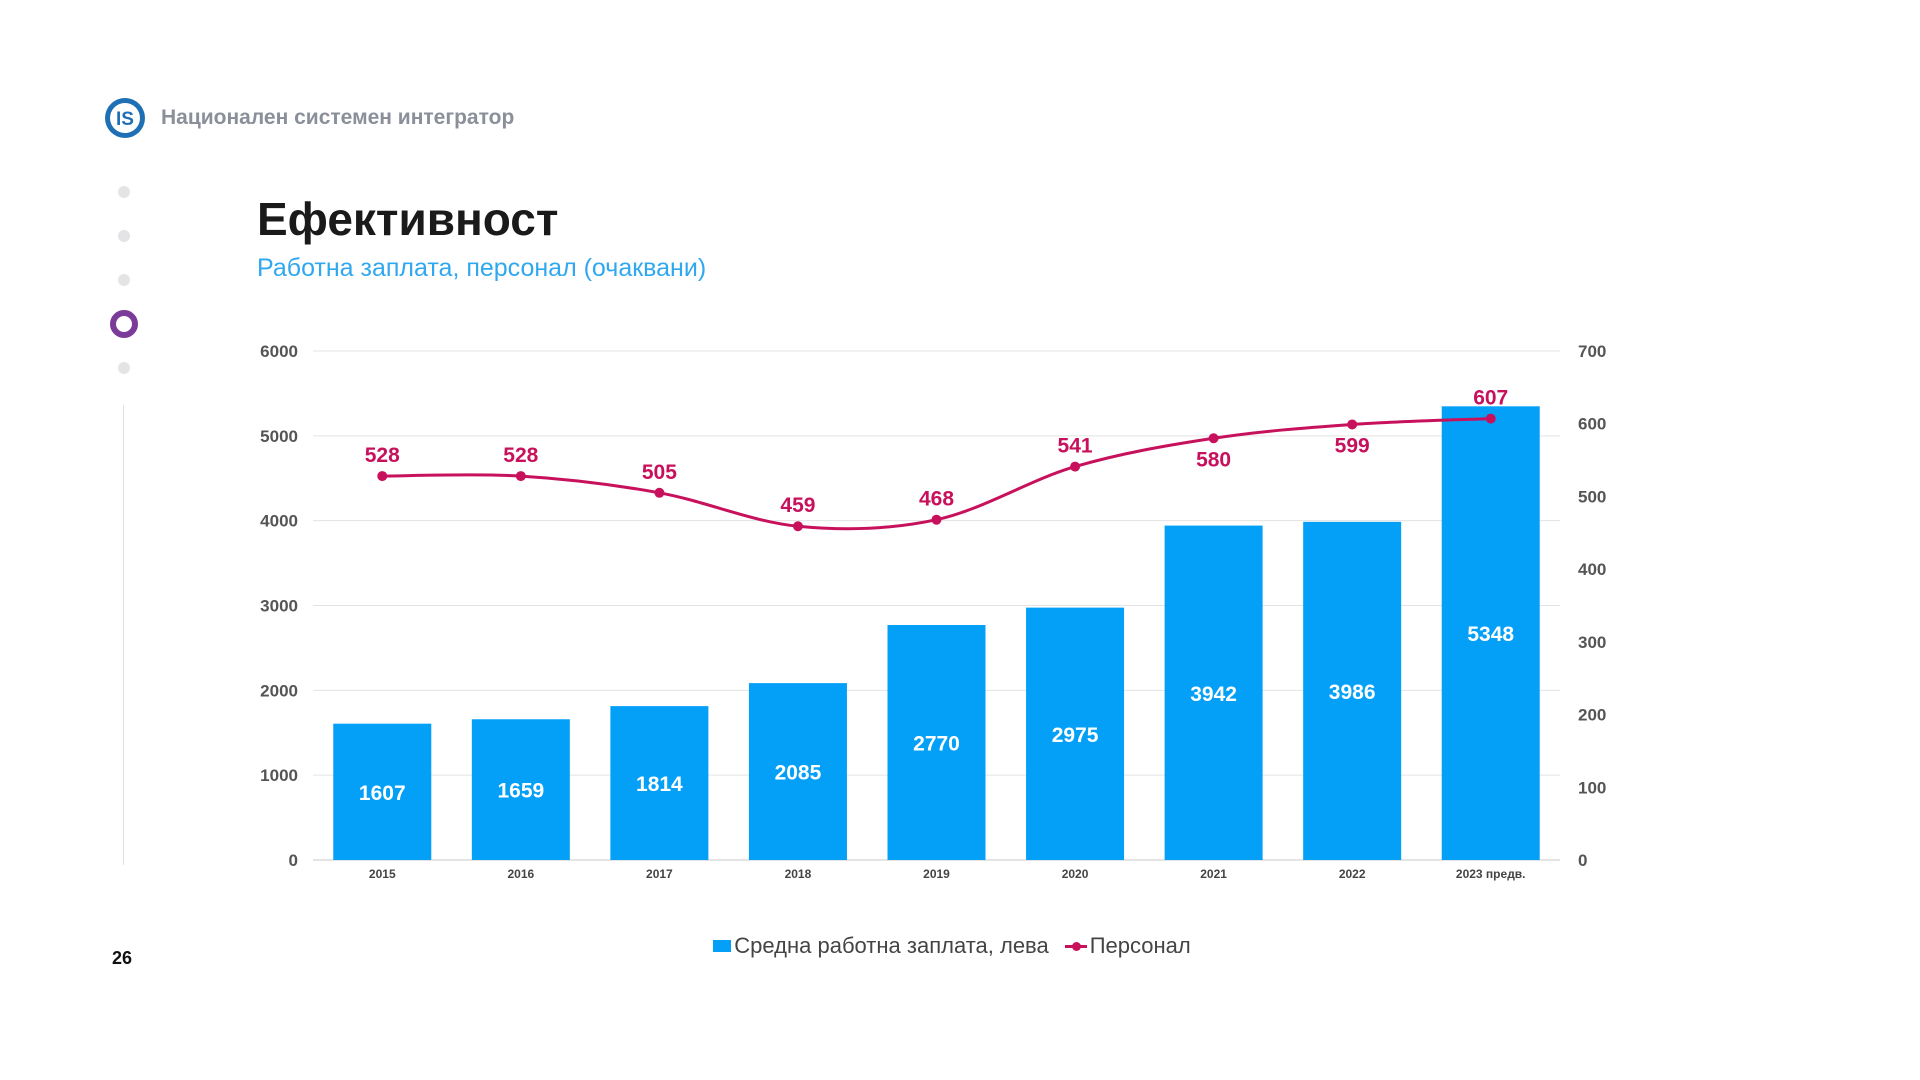  Describe the element at coordinates (1592, 569) in the screenshot. I see `y-right-tick-label: 400` at that location.